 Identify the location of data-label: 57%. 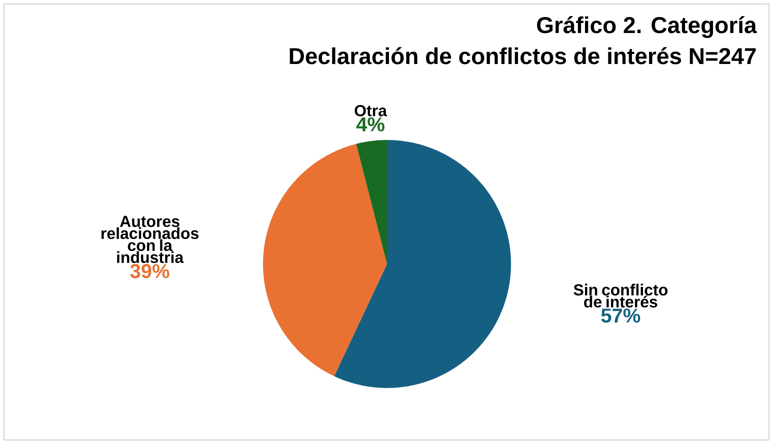
(620, 315).